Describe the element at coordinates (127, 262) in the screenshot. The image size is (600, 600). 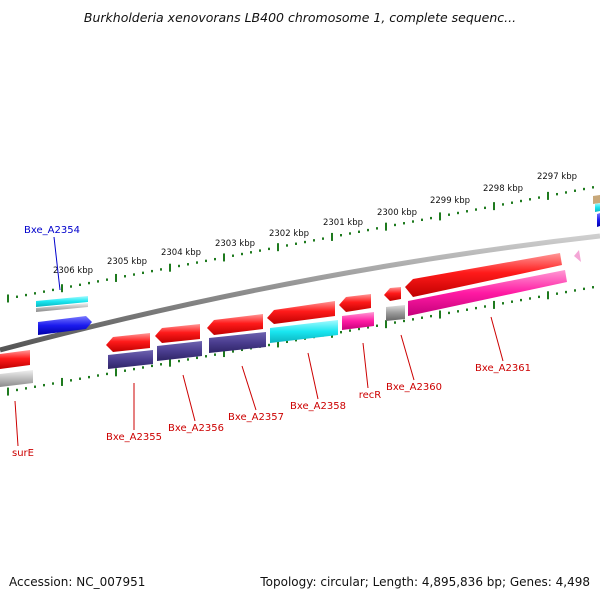
I see `kbp-label: 2305 kbp` at that location.